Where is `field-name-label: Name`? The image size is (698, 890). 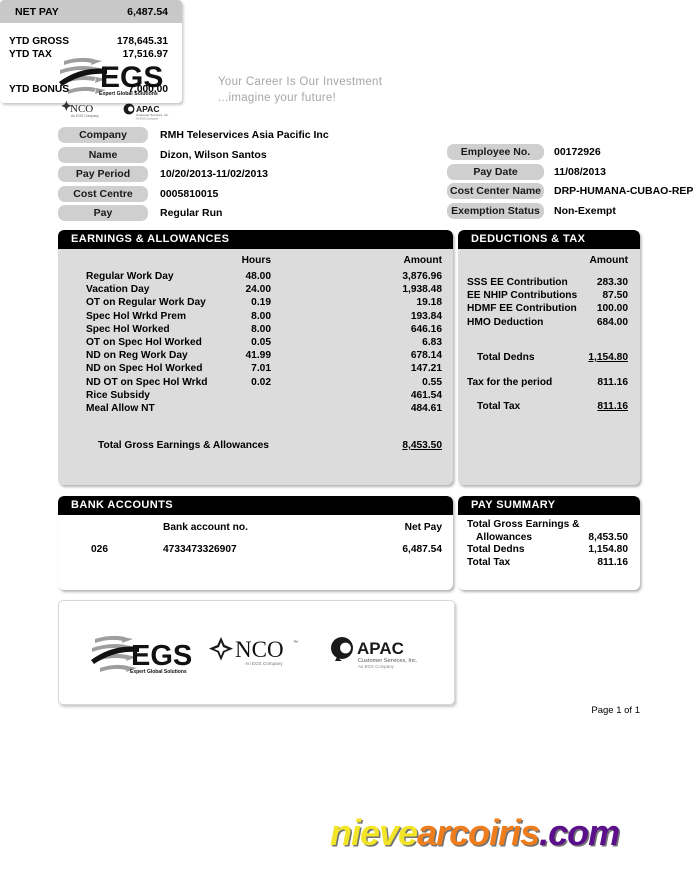 field-name-label: Name is located at coordinates (103, 154).